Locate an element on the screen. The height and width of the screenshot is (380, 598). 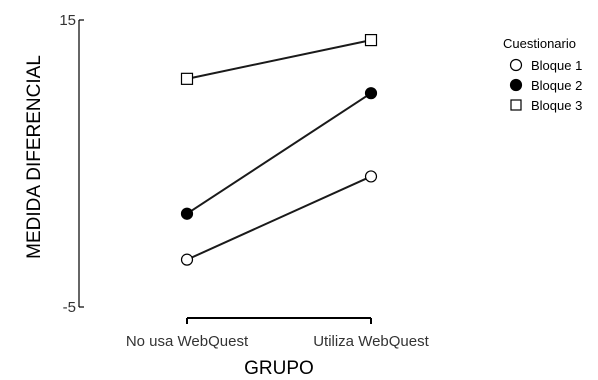
x-tick-label-0: No usa WebQuest is located at coordinates (187, 341).